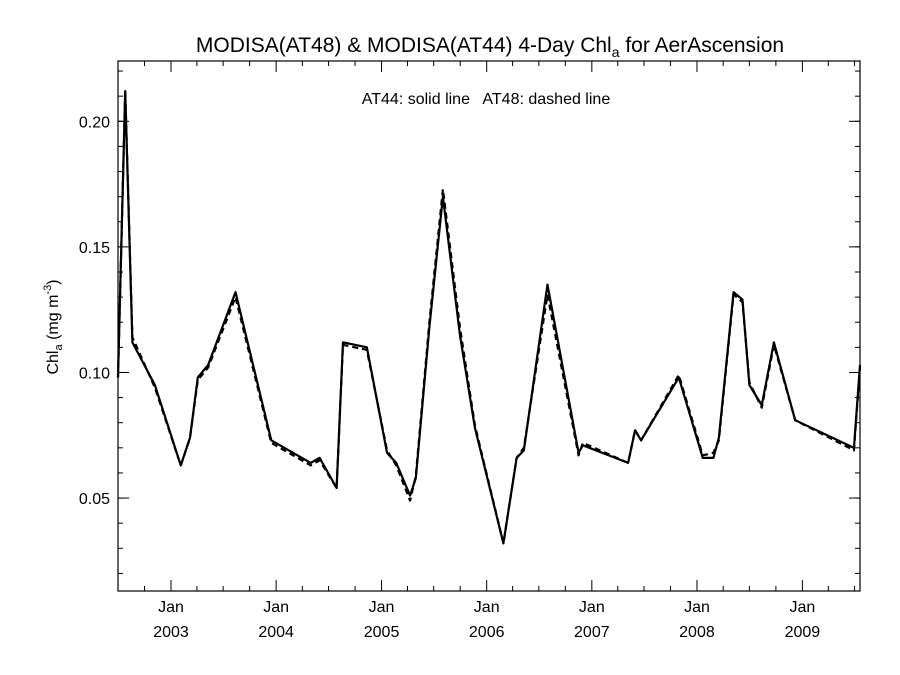 The image size is (900, 675). Describe the element at coordinates (53, 281) in the screenshot. I see `y-axis-label-close: )` at that location.